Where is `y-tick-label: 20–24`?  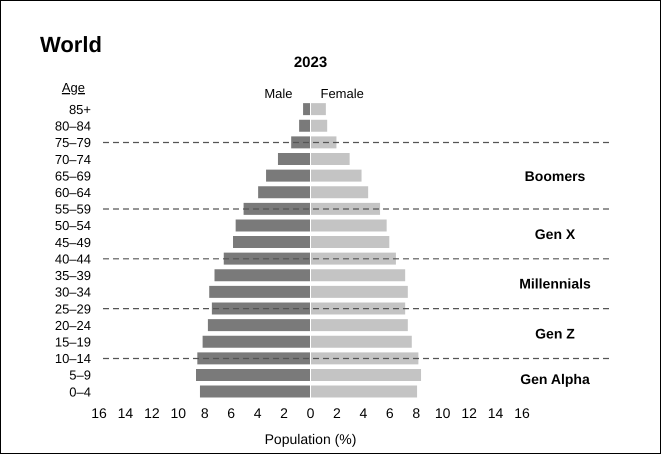 y-tick-label: 20–24 is located at coordinates (72, 325).